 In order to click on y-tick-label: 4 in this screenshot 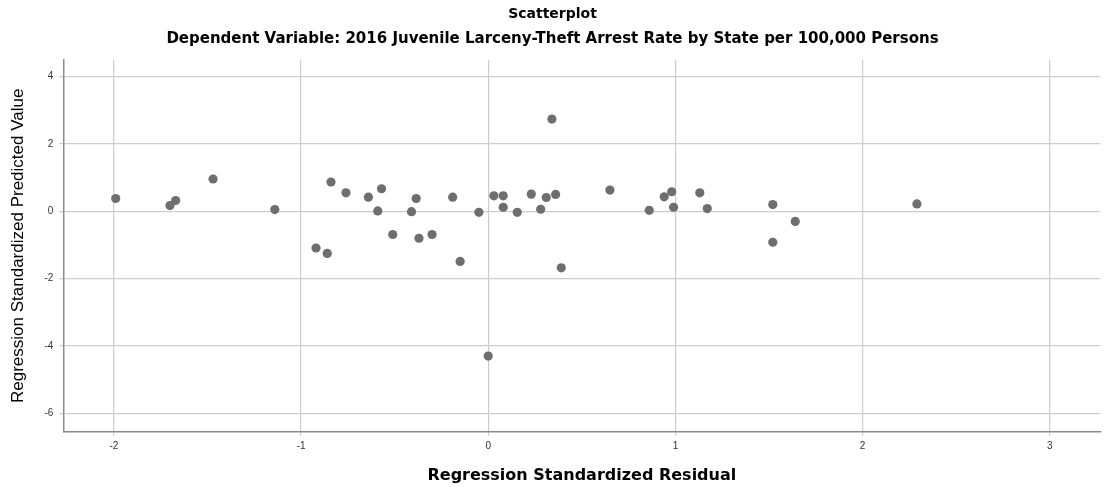, I will do `click(50, 76)`.